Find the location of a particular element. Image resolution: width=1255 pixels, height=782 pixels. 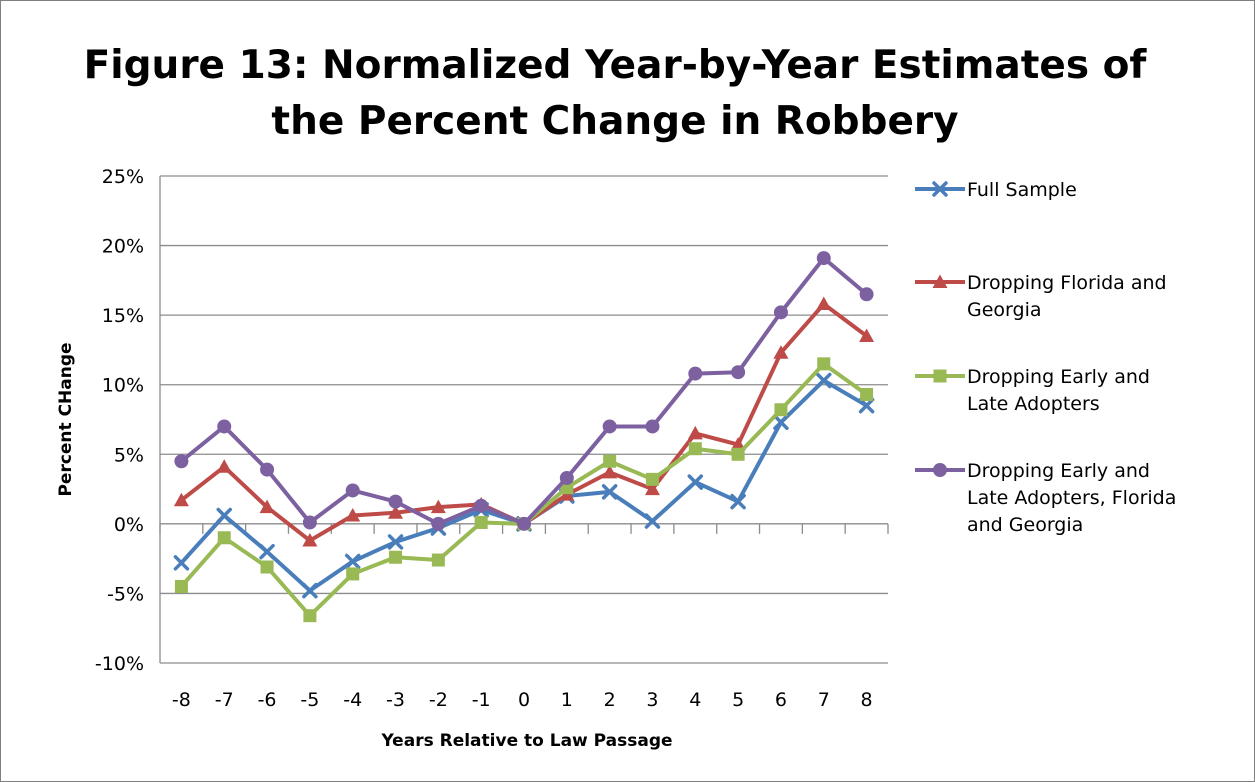

legend-label-3: Late Adopters is located at coordinates (1033, 404).